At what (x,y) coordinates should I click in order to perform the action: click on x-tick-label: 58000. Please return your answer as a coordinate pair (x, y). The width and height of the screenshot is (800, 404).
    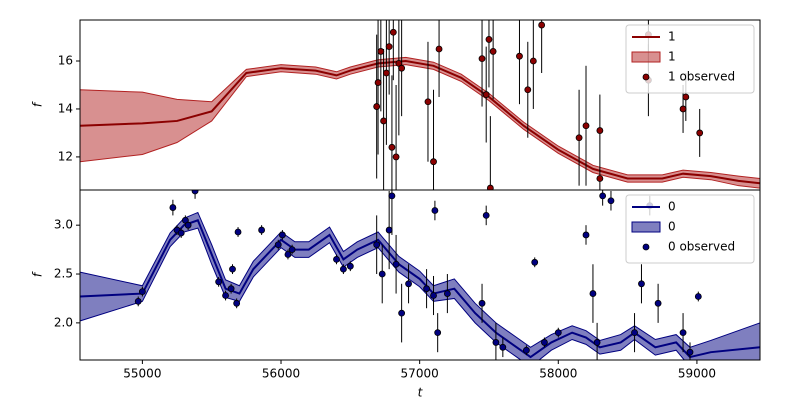
    Looking at the image, I should click on (558, 374).